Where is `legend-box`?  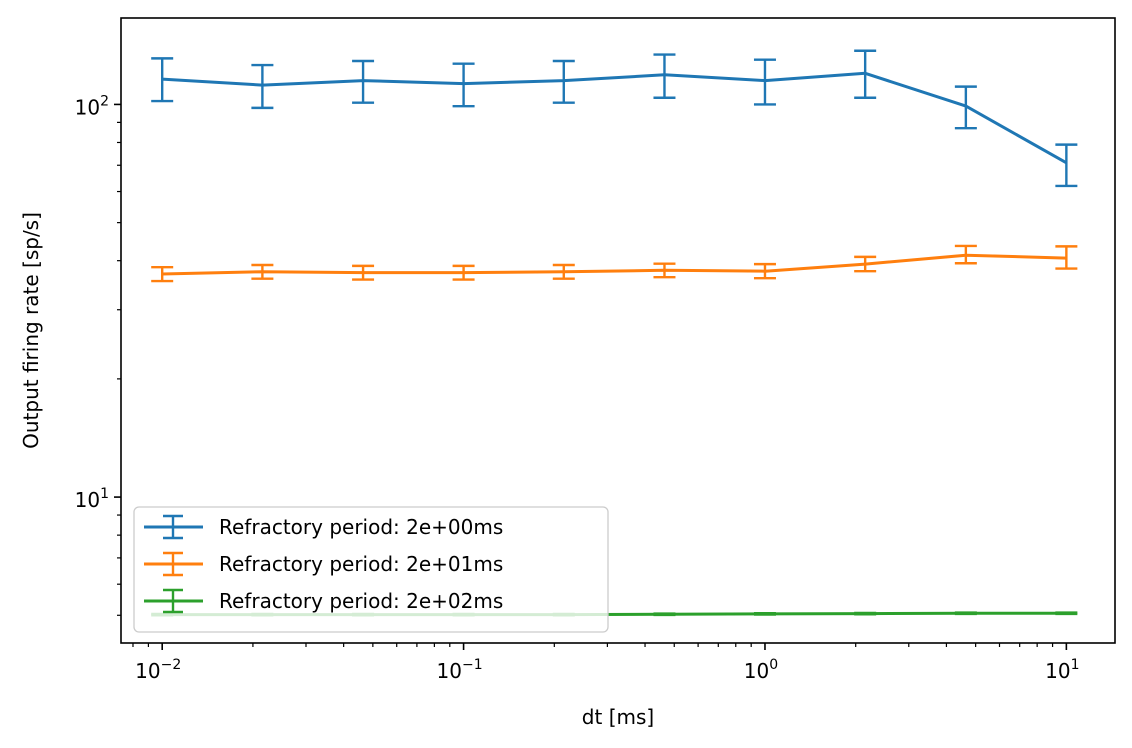 legend-box is located at coordinates (371, 569).